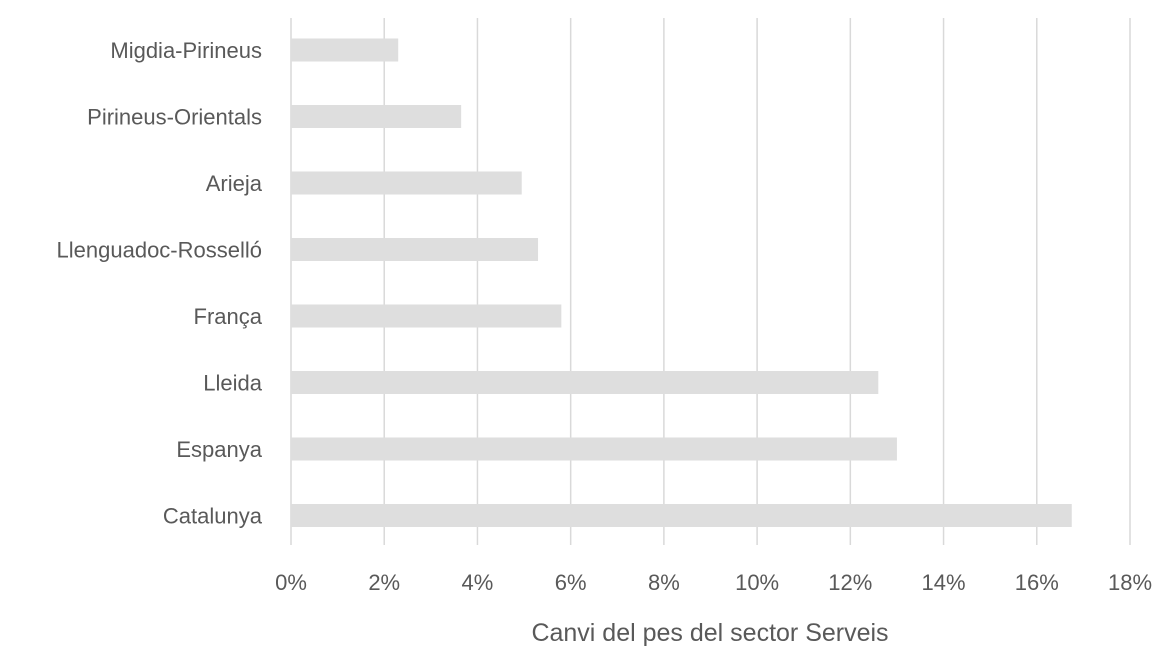 Image resolution: width=1158 pixels, height=649 pixels. What do you see at coordinates (850, 582) in the screenshot?
I see `x-tick-label: 12%` at bounding box center [850, 582].